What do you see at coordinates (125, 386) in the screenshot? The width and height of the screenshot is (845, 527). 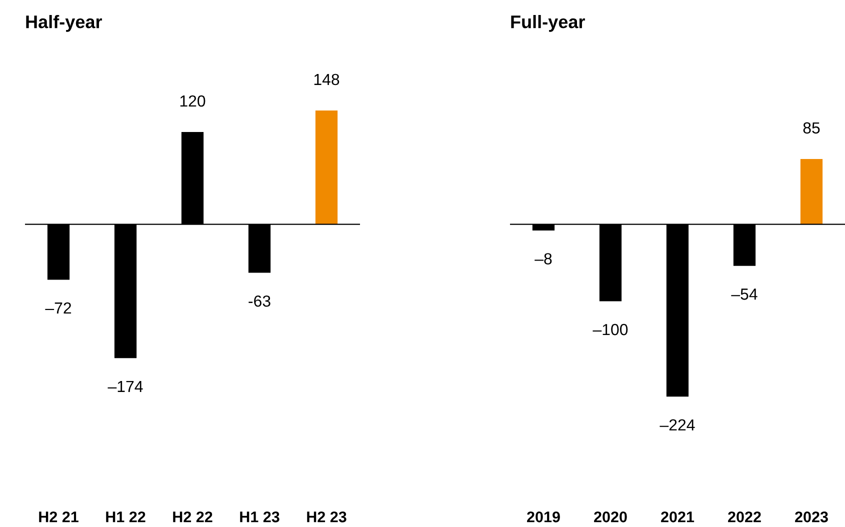 I see `data-label: –174` at bounding box center [125, 386].